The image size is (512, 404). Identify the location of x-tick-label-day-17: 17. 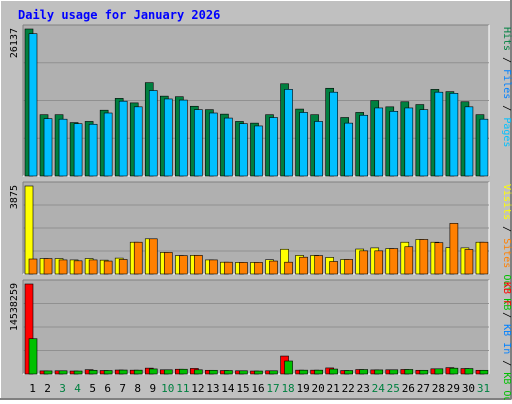
(272, 388).